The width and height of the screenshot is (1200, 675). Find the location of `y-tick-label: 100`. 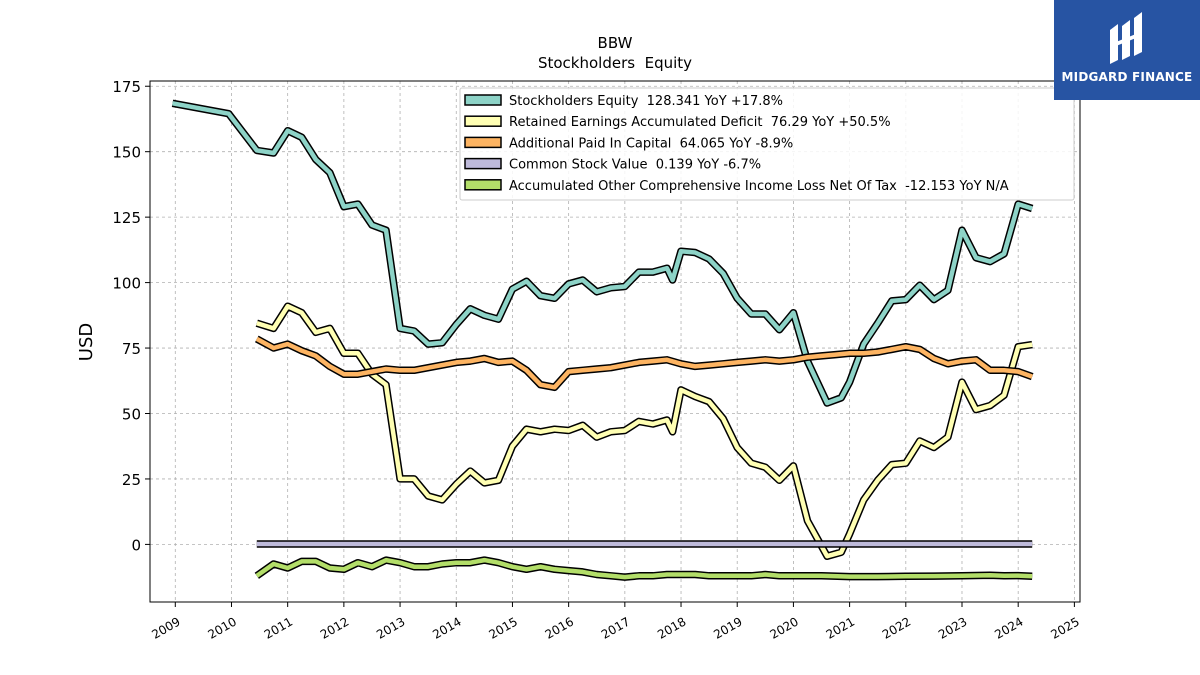

y-tick-label: 100 is located at coordinates (126, 284).